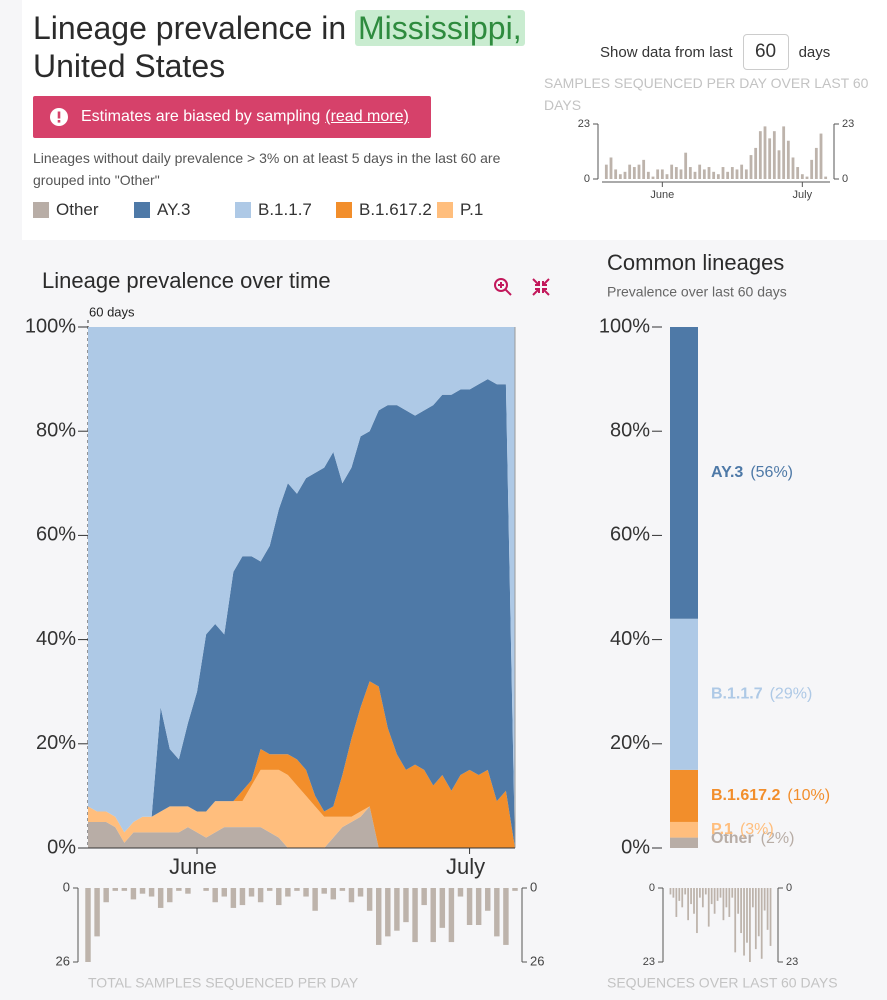 The height and width of the screenshot is (1000, 887). I want to click on segment-label: B.1.1.7 (29%), so click(761, 694).